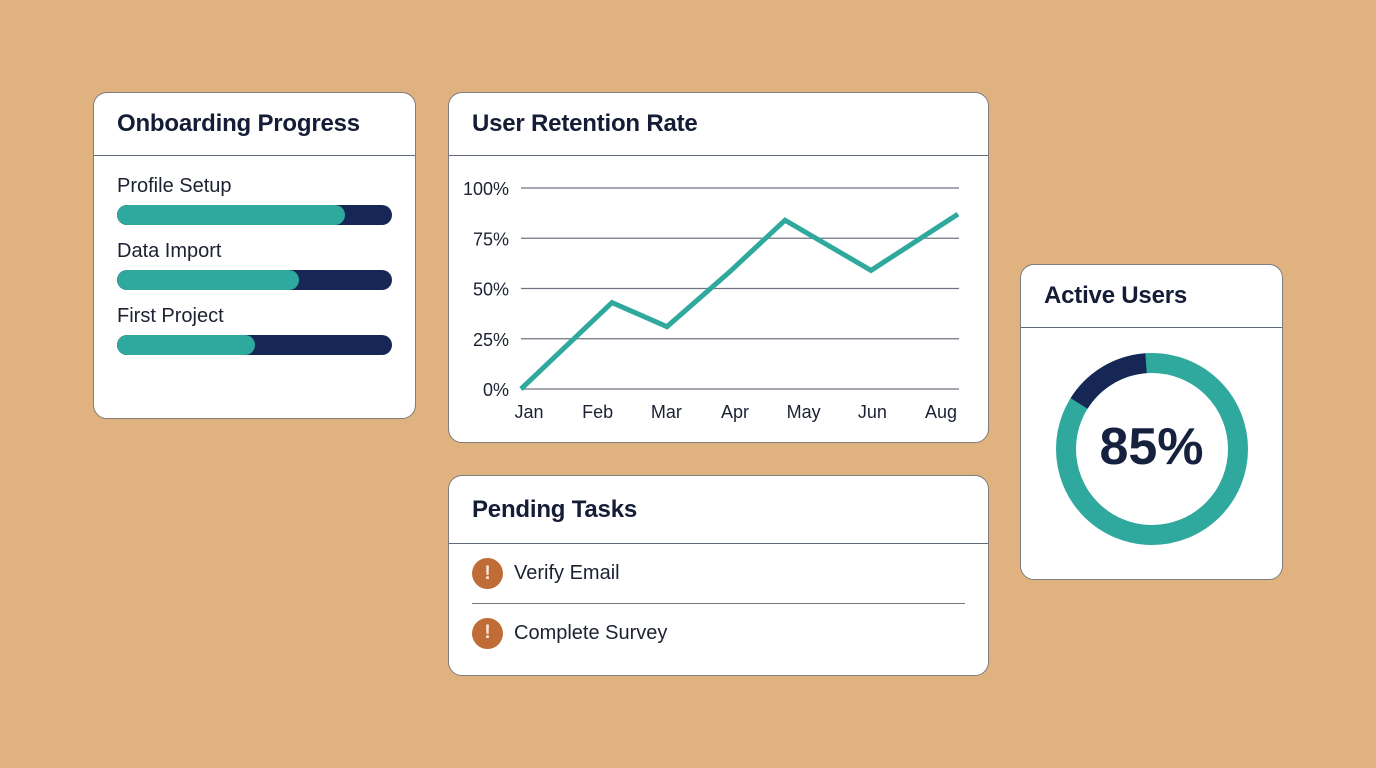 The height and width of the screenshot is (768, 1376). I want to click on task-item-verify-email: ! Verify Email, so click(718, 573).